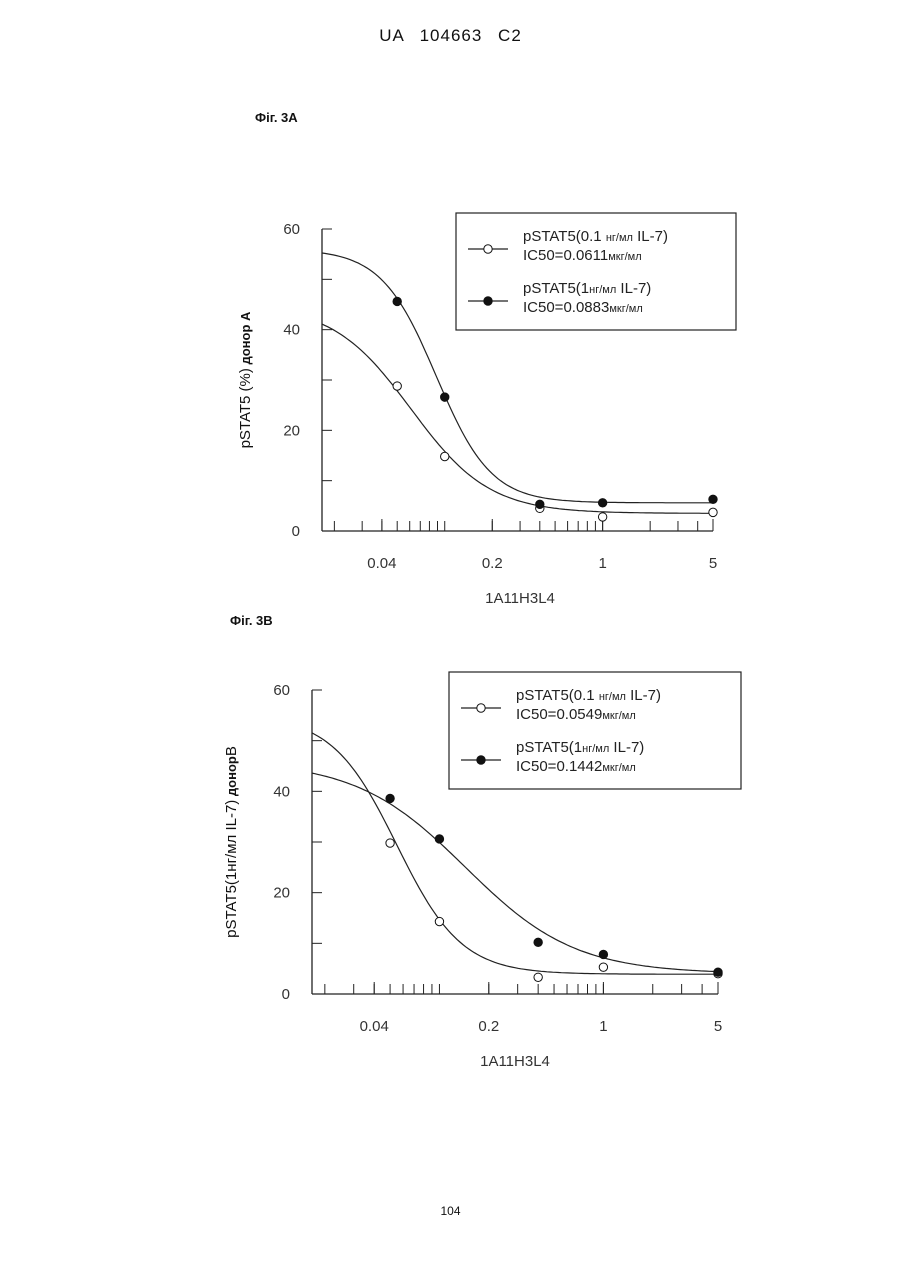  I want to click on patent-header: UA 104663 C2, so click(450, 36).